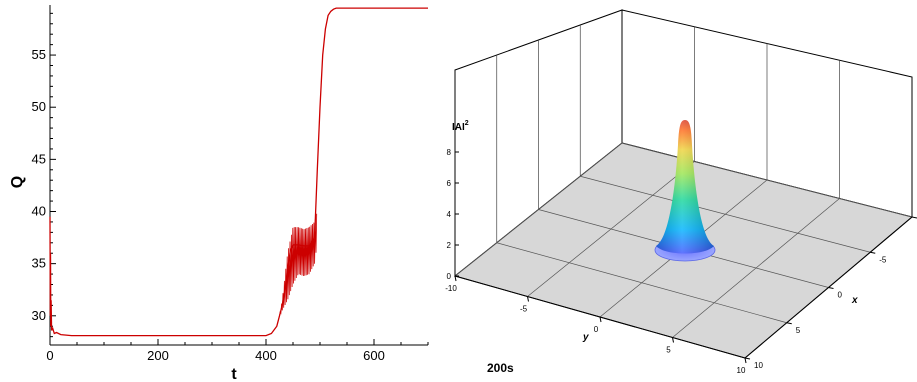 This screenshot has height=382, width=917. I want to click on z-tick-label: 6, so click(449, 183).